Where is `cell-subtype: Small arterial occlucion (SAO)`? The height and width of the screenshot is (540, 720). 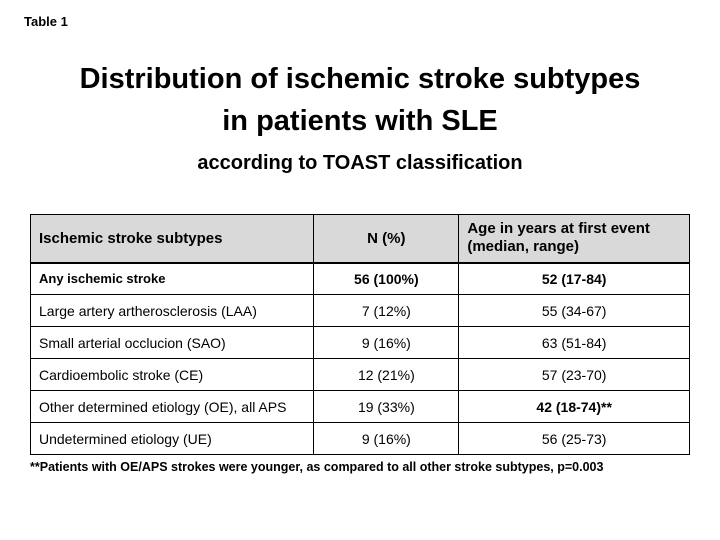
cell-subtype: Small arterial occlucion (SAO) is located at coordinates (172, 342).